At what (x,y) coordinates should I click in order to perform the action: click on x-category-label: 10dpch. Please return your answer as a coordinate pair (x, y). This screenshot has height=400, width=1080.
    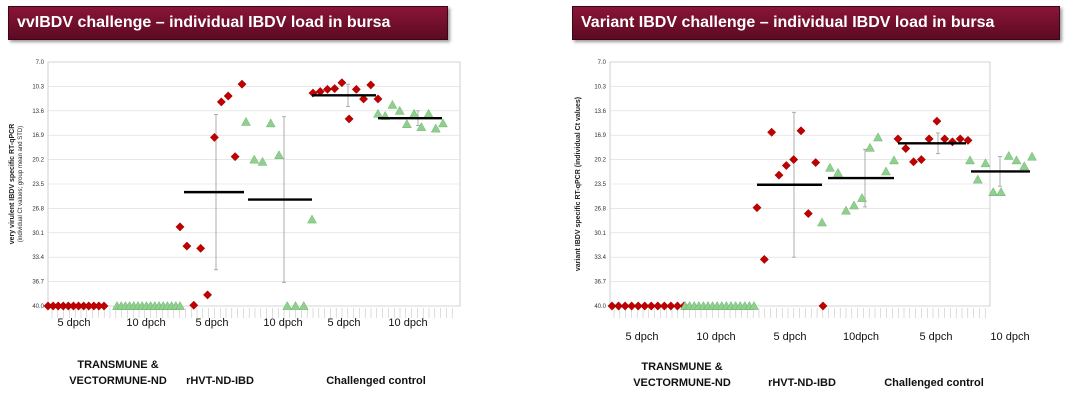
    Looking at the image, I should click on (861, 337).